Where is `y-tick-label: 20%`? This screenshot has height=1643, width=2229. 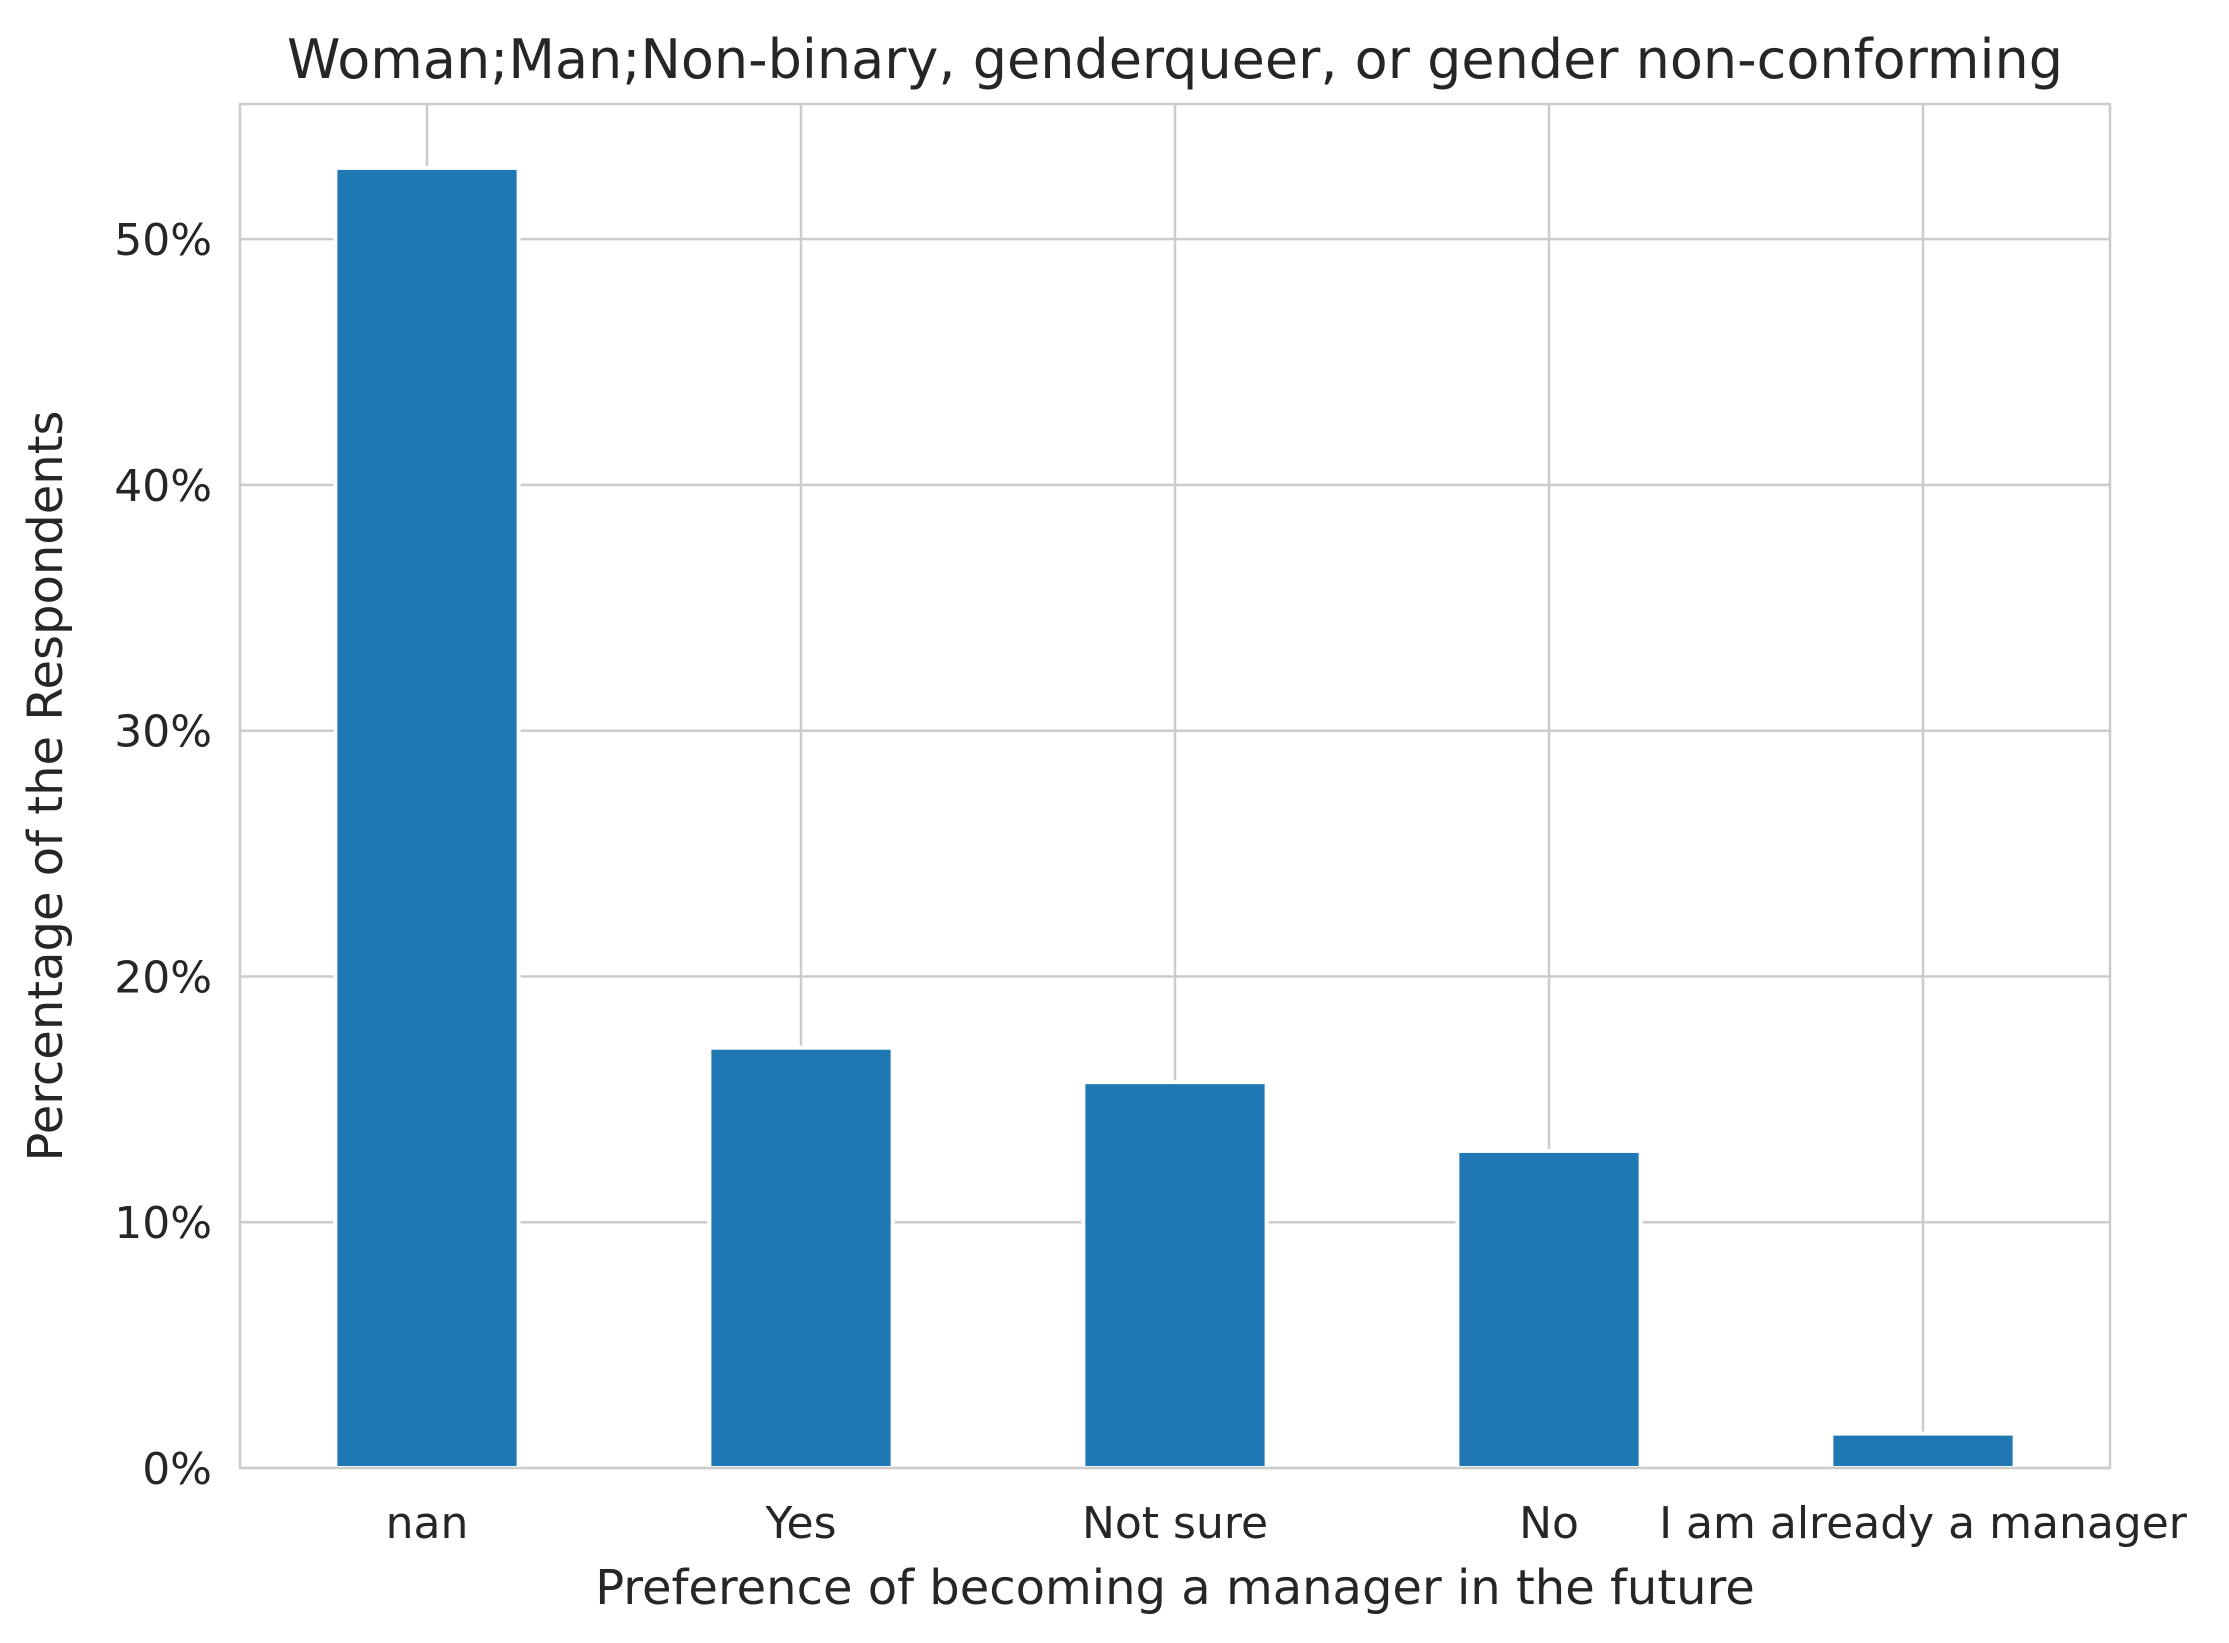 y-tick-label: 20% is located at coordinates (163, 977).